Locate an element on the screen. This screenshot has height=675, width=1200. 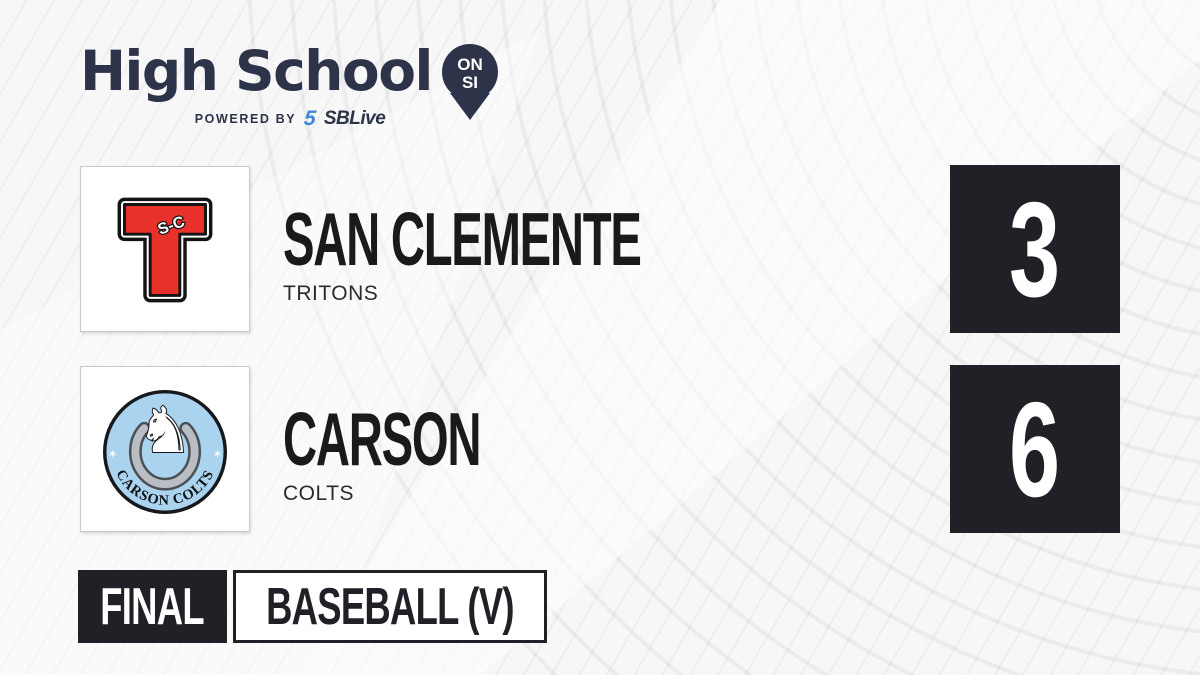
score-value: 3 is located at coordinates (1035, 249).